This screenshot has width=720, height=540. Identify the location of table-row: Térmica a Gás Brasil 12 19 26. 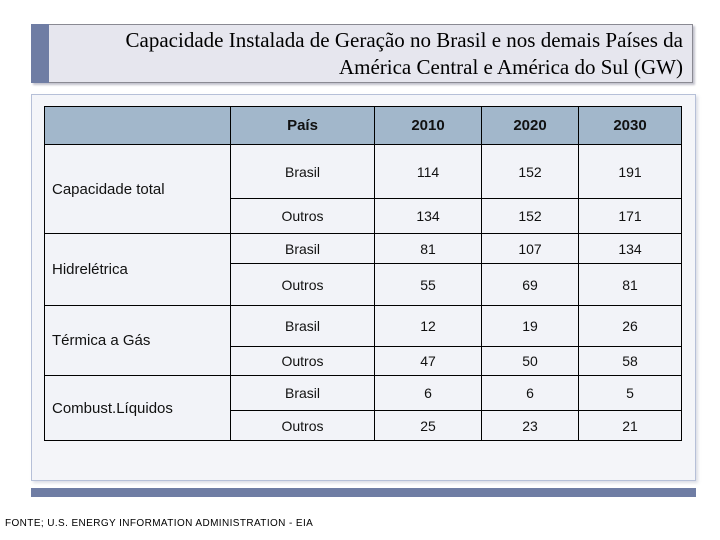
(363, 340).